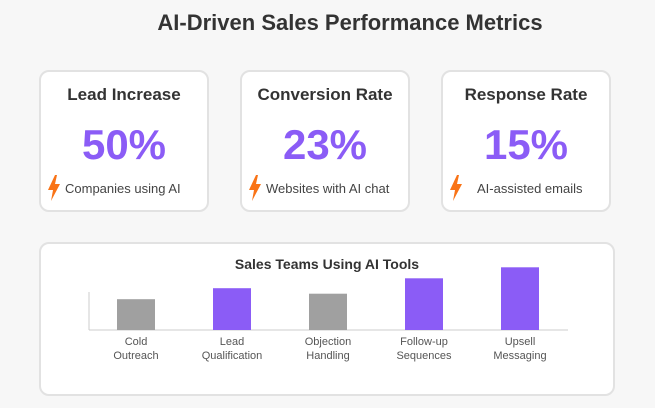 The width and height of the screenshot is (655, 408). Describe the element at coordinates (526, 144) in the screenshot. I see `card-value: 15%` at that location.